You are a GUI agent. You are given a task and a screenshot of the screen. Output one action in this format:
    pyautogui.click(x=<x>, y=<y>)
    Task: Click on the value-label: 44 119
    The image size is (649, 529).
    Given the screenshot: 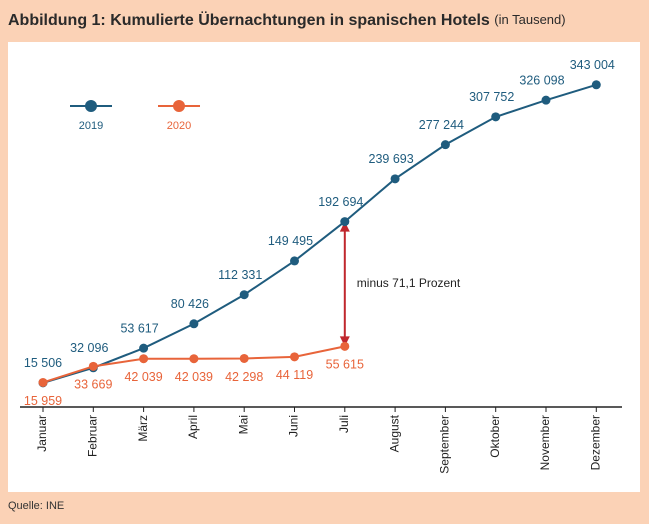 What is the action you would take?
    pyautogui.click(x=294, y=375)
    